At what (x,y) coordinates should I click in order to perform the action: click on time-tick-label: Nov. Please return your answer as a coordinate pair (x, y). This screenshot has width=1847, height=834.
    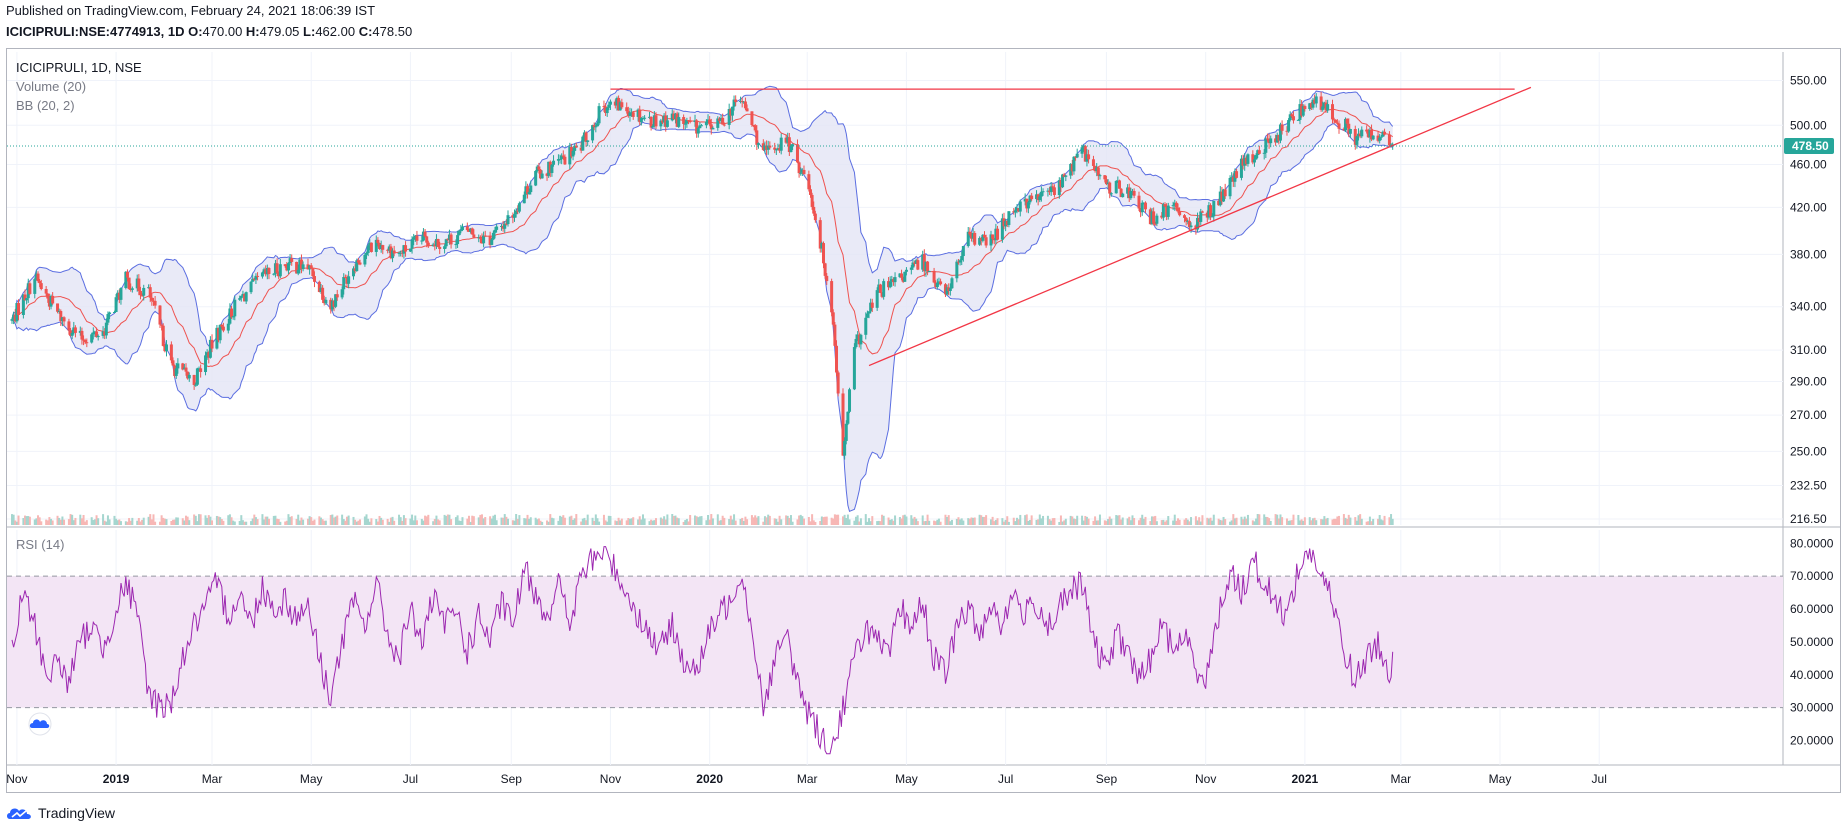
    Looking at the image, I should click on (16, 779).